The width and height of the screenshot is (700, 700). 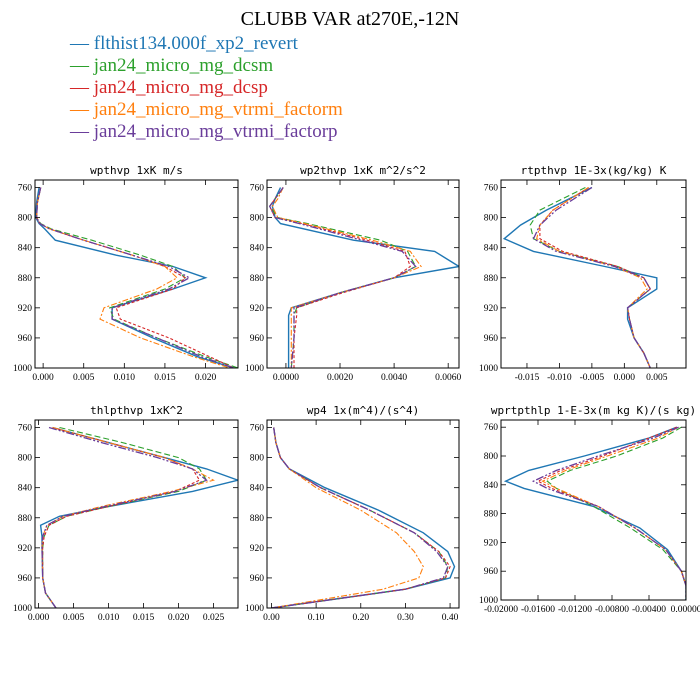 I want to click on legend-entry-1: — flthist134.000f_xp2_revert, so click(x=184, y=44).